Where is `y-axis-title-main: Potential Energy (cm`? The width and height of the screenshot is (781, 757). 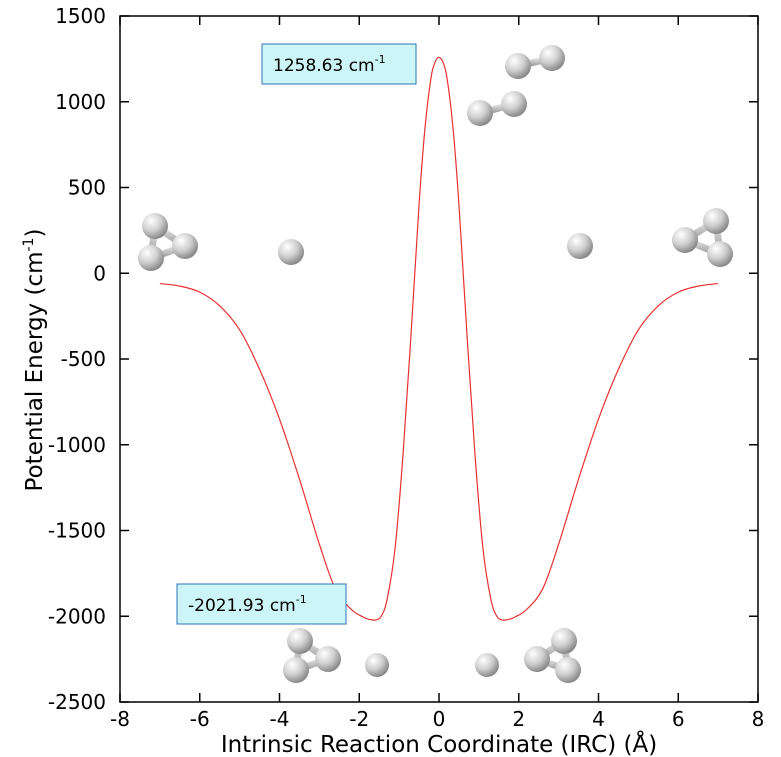 y-axis-title-main: Potential Energy (cm is located at coordinates (35, 372).